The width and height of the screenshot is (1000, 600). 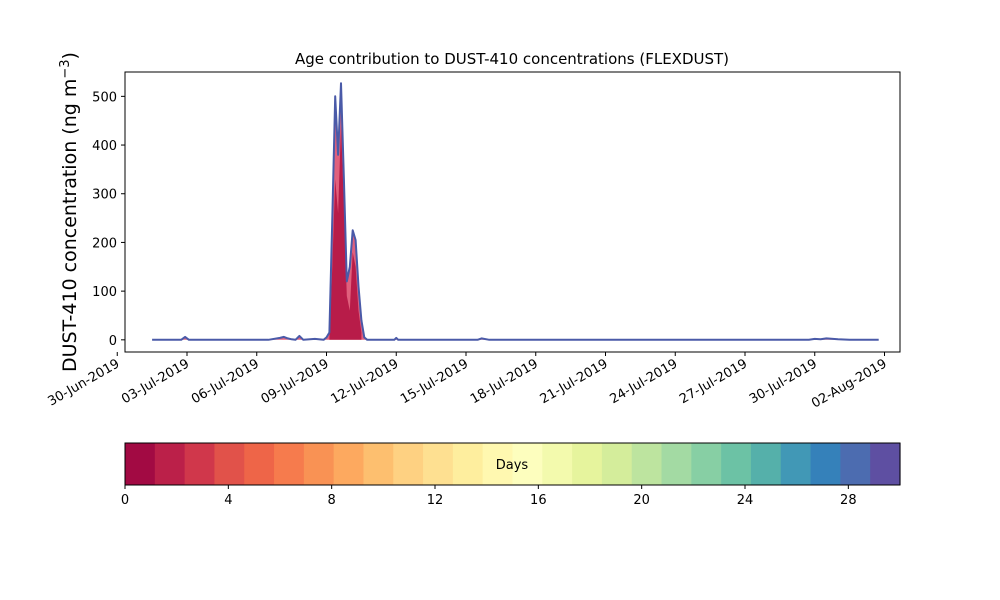 What do you see at coordinates (65, 68) in the screenshot?
I see `y-axis-label-superscript: −3` at bounding box center [65, 68].